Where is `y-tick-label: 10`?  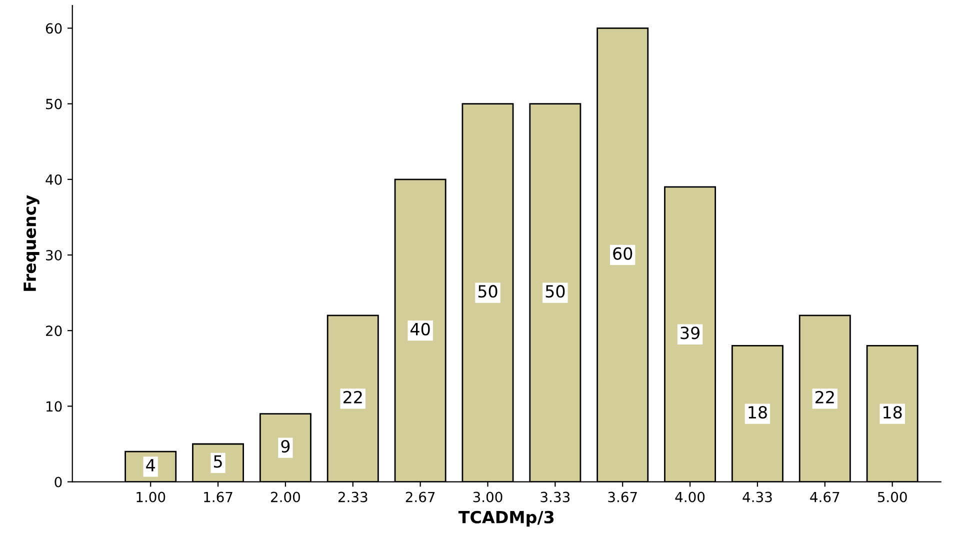 y-tick-label: 10 is located at coordinates (54, 406).